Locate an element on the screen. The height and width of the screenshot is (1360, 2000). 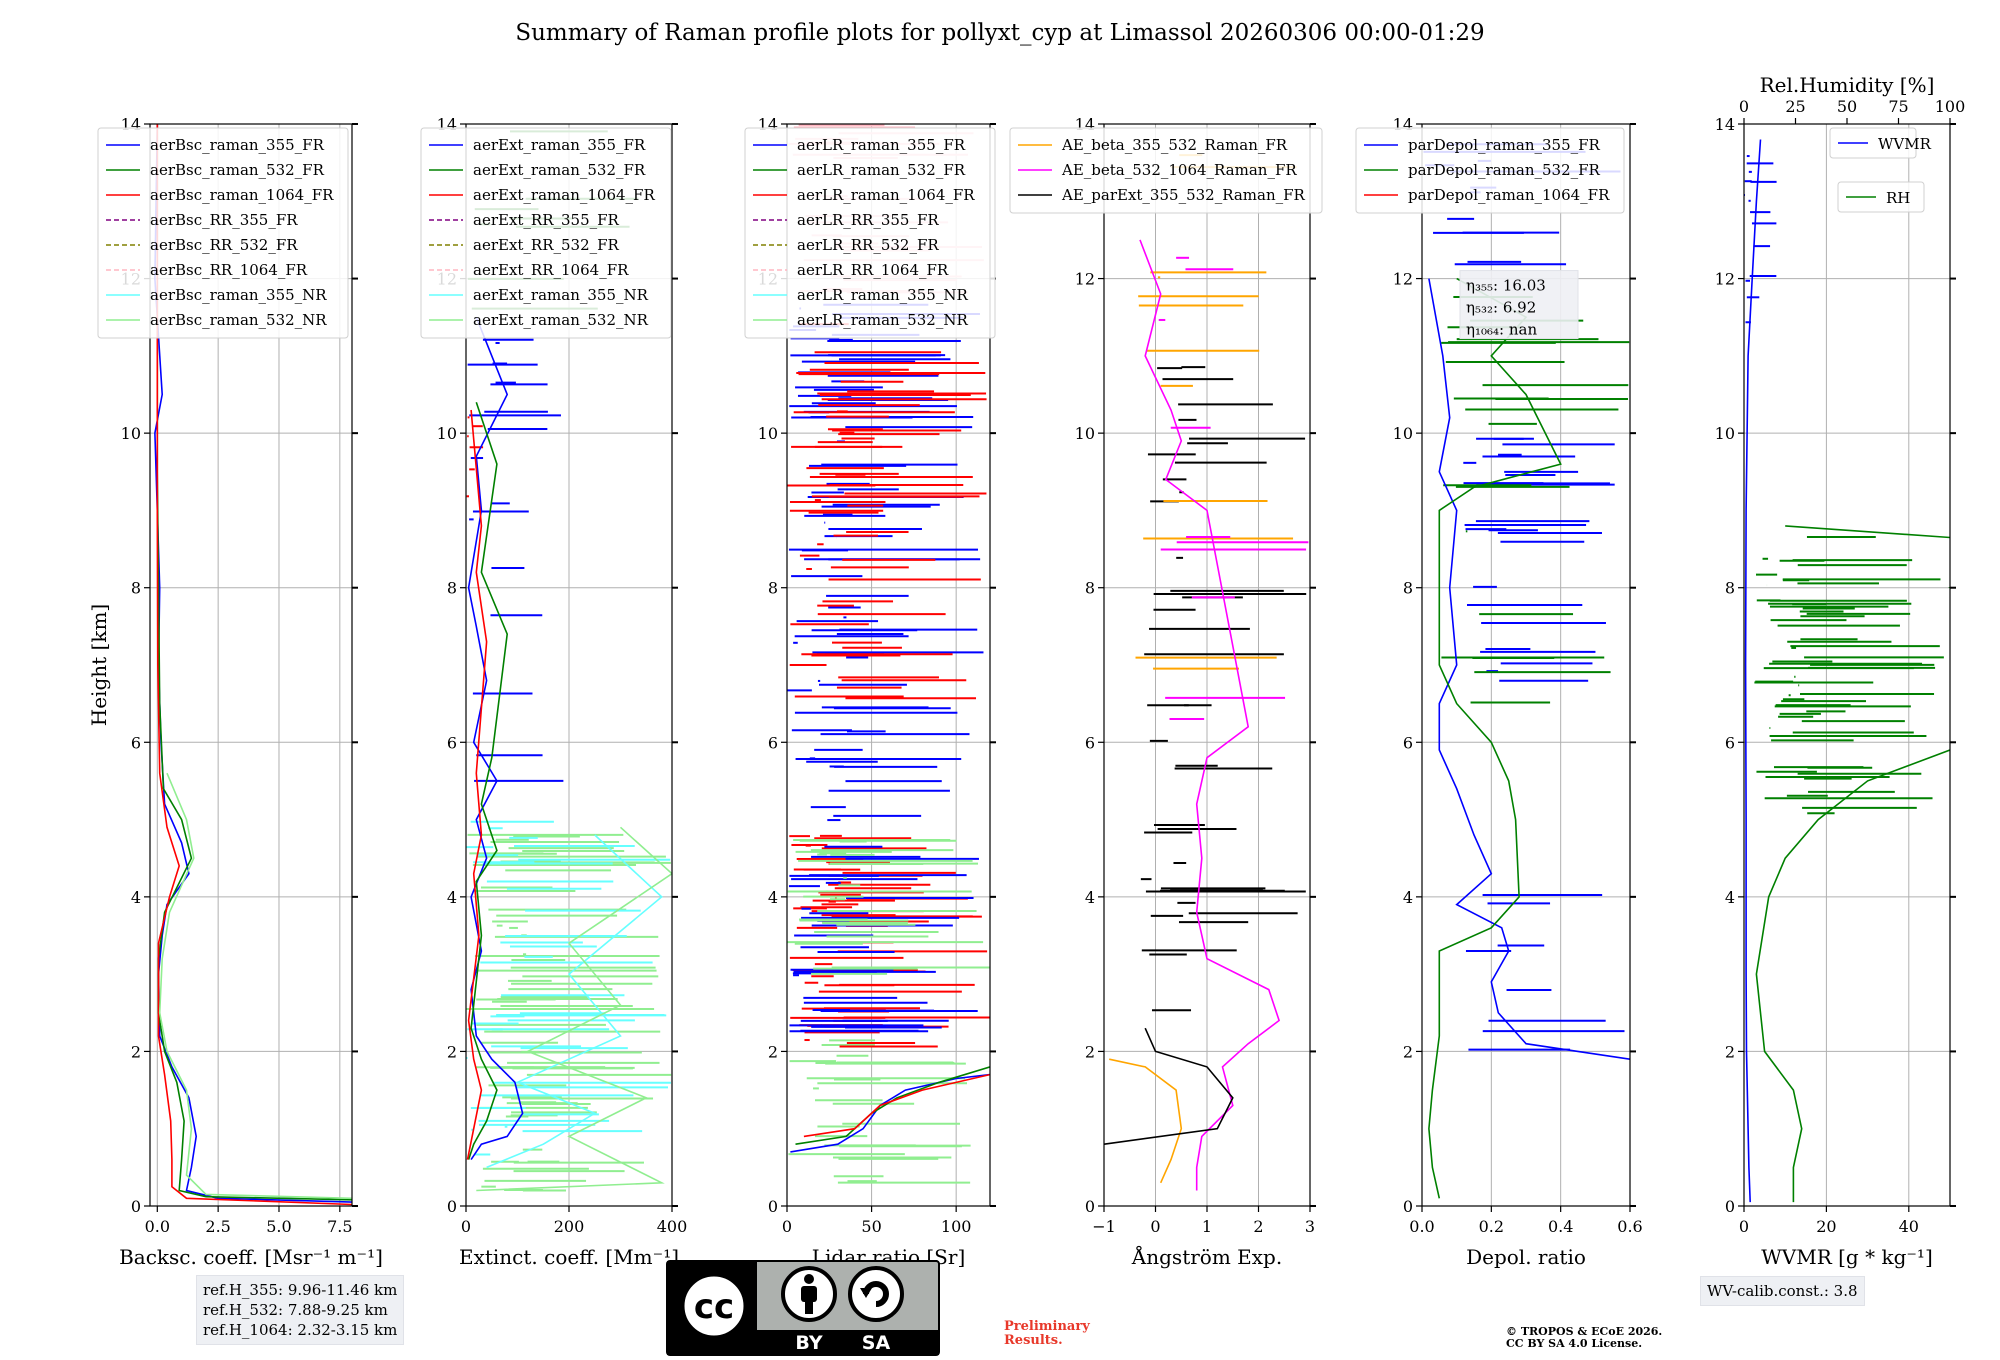
legend-label: aerBsc_RR_1064_FR is located at coordinates (229, 270).